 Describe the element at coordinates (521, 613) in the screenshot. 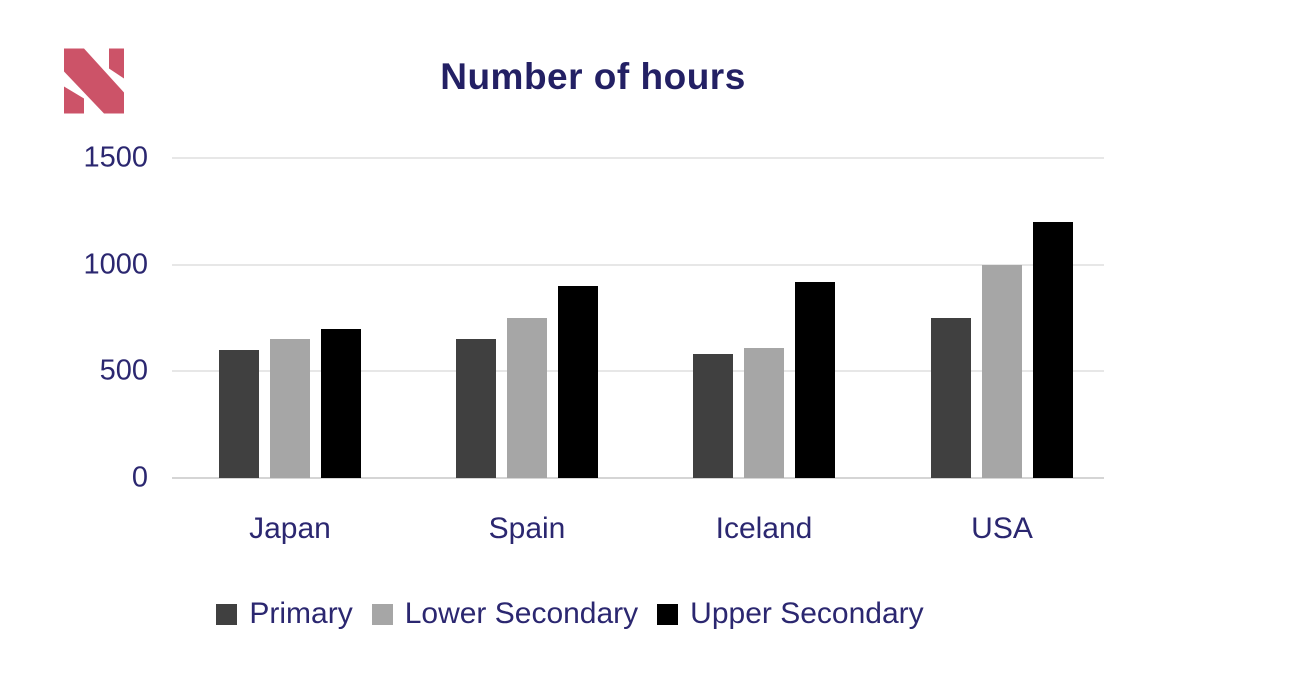

I see `legend-label: Lower Secondary` at that location.